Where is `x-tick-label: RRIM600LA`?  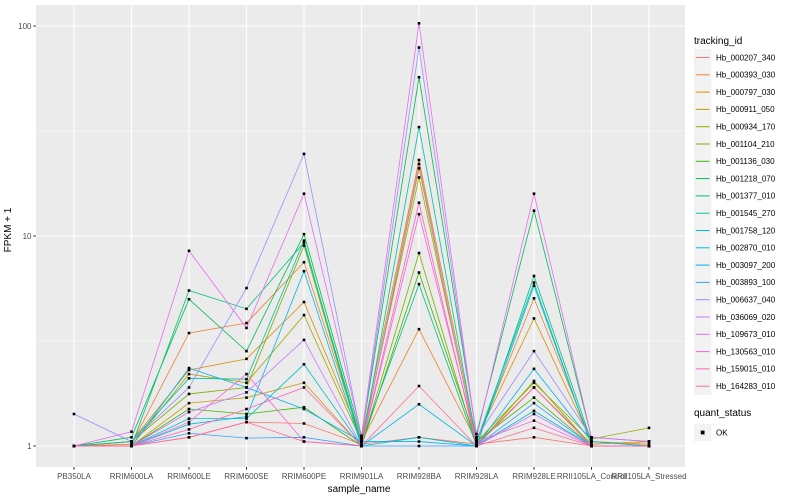 x-tick-label: RRIM600LA is located at coordinates (132, 476).